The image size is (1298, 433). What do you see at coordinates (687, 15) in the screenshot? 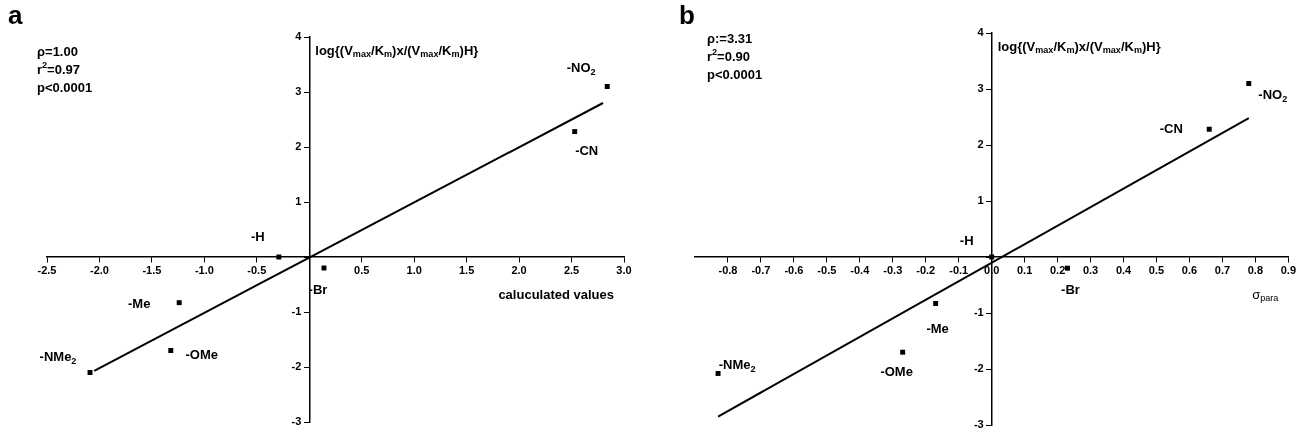
I see `chart-title: b` at bounding box center [687, 15].